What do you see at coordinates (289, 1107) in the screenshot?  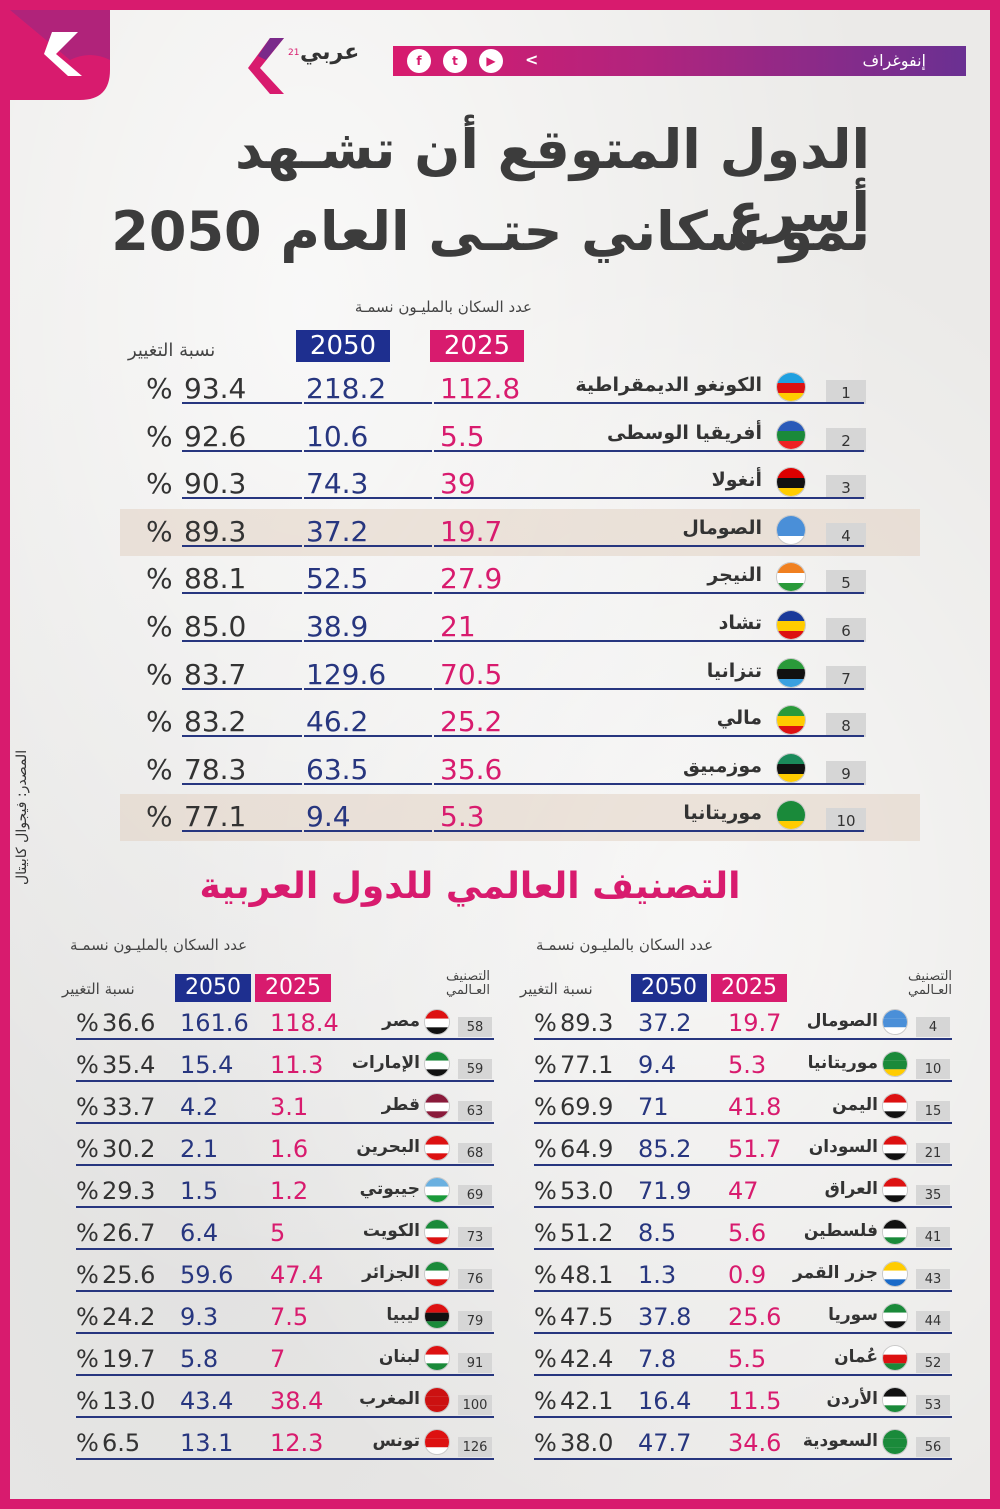 I see `value-2025: 3.1` at bounding box center [289, 1107].